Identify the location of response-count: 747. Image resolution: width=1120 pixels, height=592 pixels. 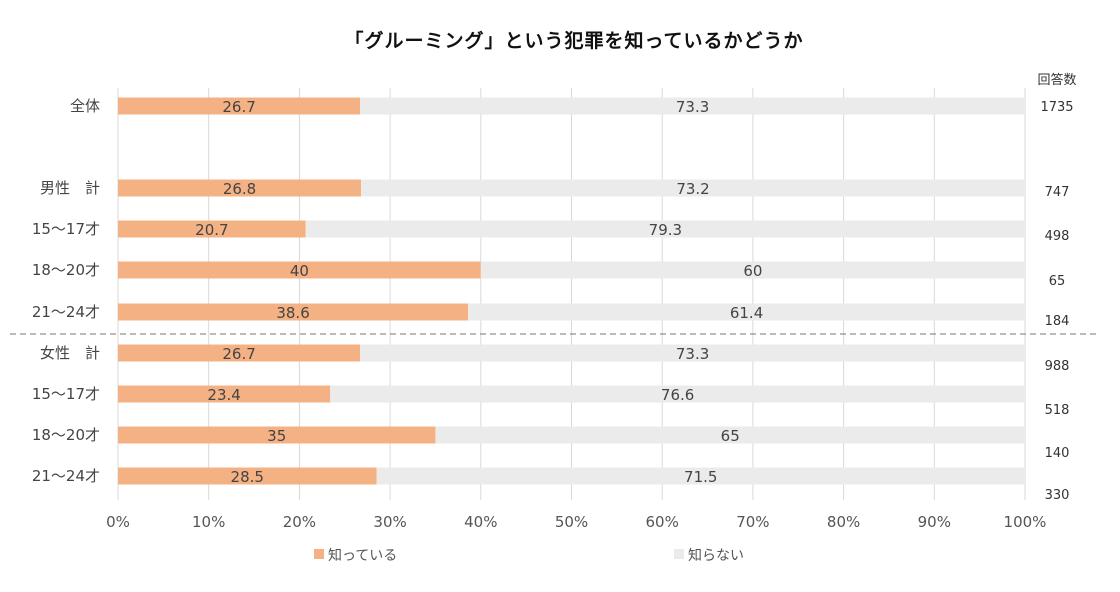
(1057, 192).